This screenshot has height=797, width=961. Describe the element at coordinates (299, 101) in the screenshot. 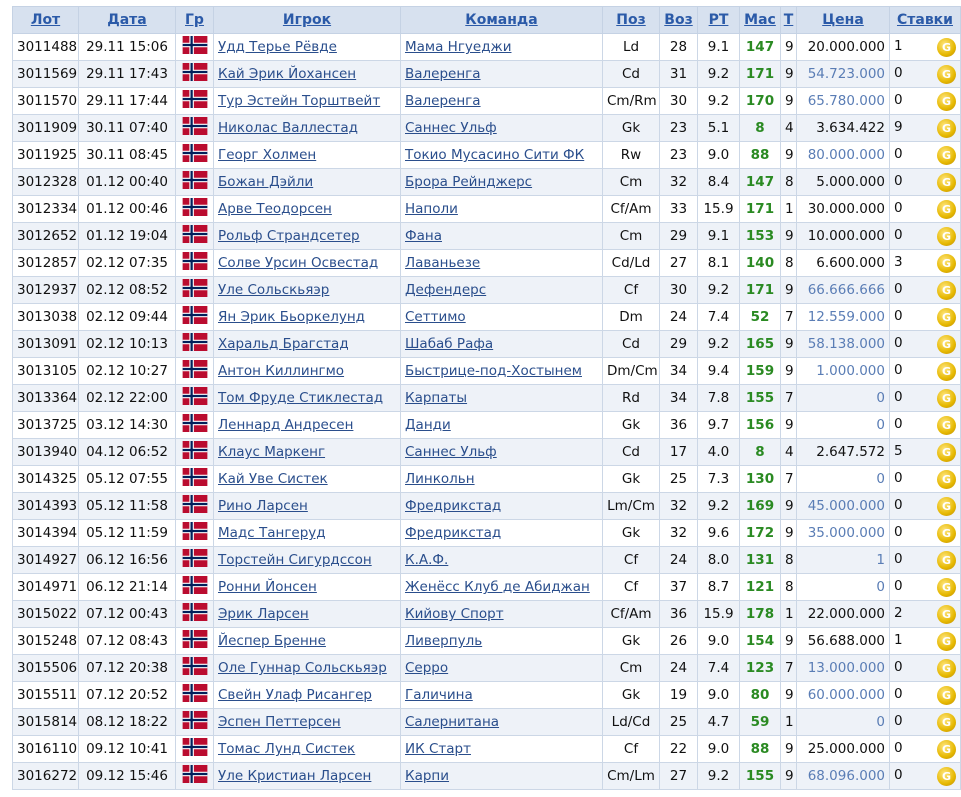

I see `player-link: Тур Эстейн Торштвейт` at that location.